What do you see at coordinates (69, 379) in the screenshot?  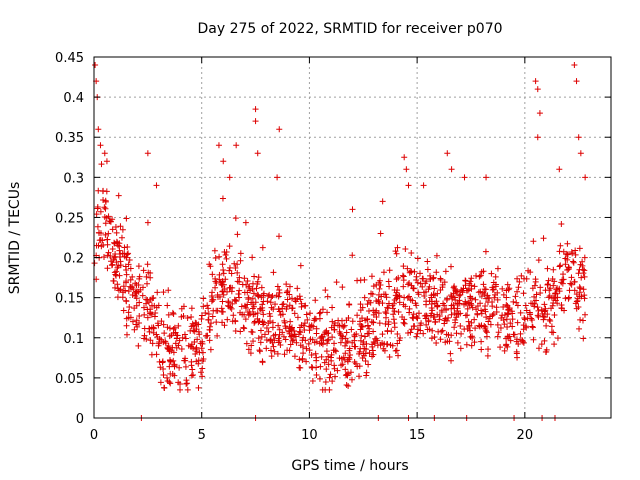 I see `y-tick-label: 0.05` at bounding box center [69, 379].